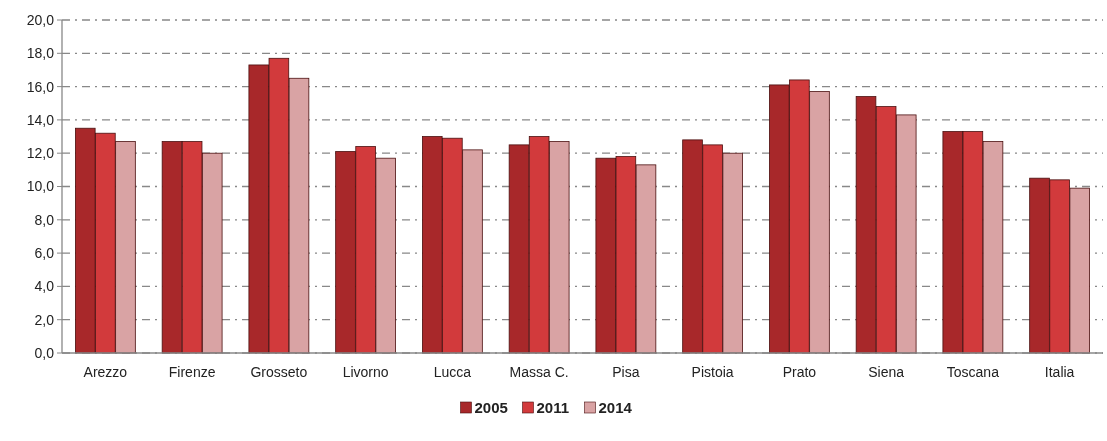  I want to click on y-tick-label: 12,0, so click(40, 153).